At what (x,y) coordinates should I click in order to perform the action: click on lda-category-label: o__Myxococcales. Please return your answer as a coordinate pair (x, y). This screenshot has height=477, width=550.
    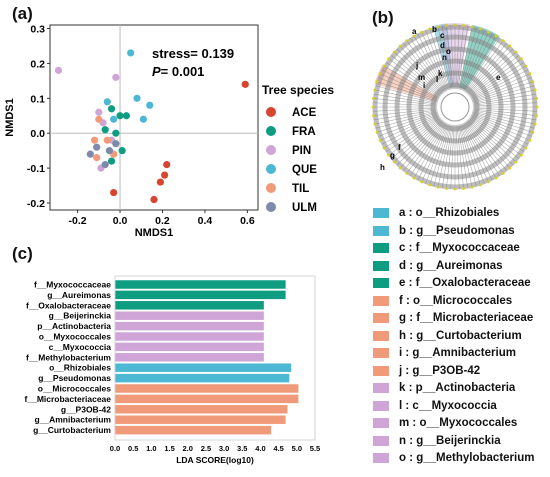
    Looking at the image, I should click on (75, 337).